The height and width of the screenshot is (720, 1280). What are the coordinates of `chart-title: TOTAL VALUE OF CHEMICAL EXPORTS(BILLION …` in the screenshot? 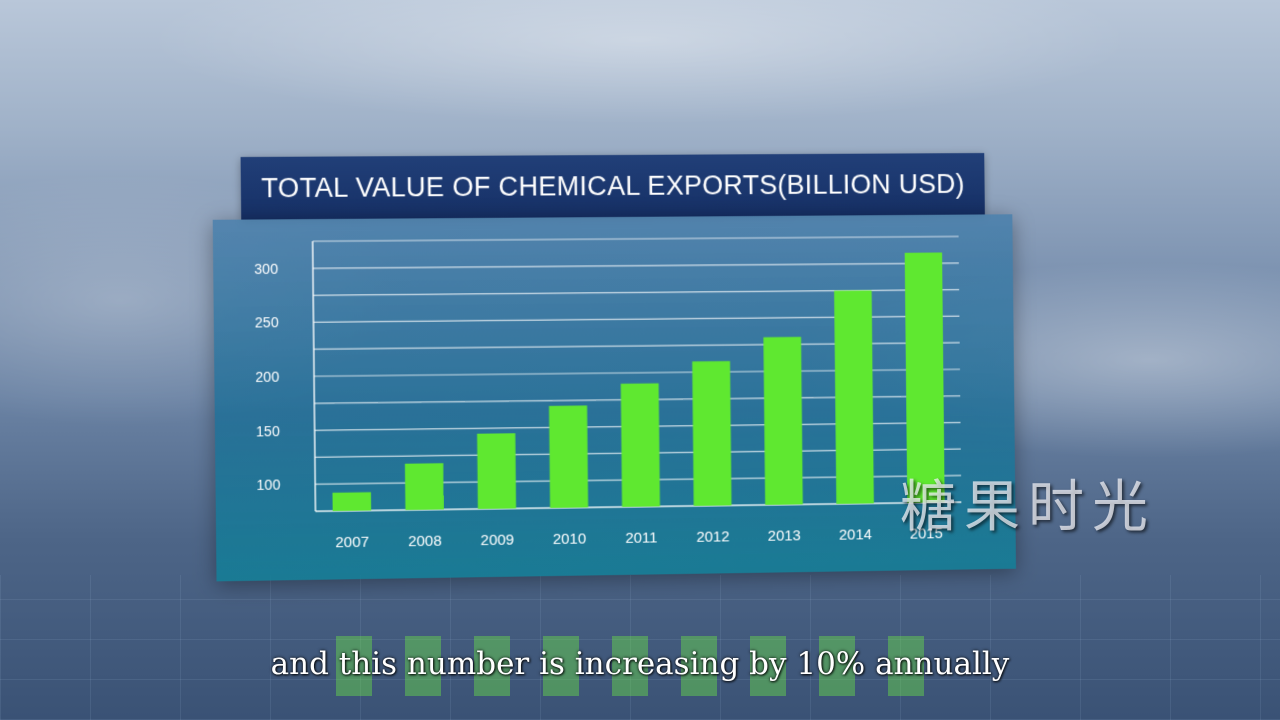 It's located at (613, 186).